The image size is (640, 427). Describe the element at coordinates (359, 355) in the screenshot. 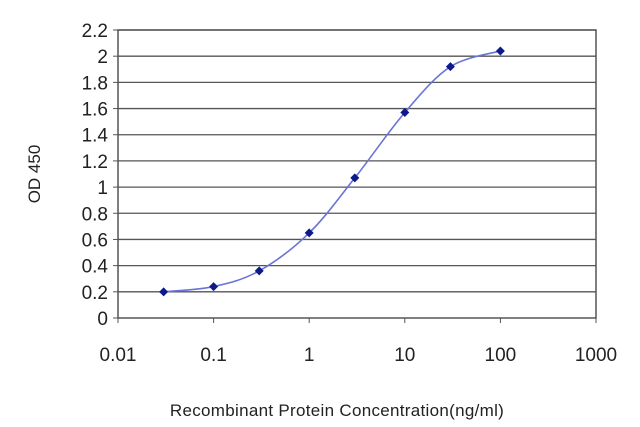

I see `x-tick-labels: 0.01 0.1 1 10 100 1000` at that location.